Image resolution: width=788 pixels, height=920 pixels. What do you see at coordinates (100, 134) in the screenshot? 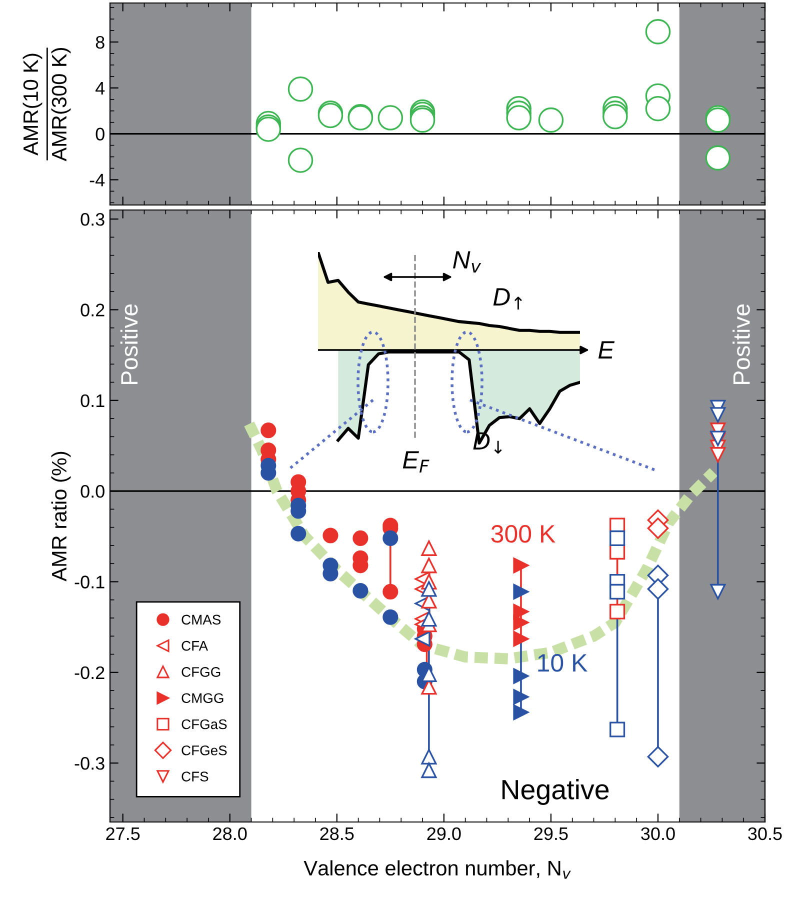
I see `y-tick-label: 0` at bounding box center [100, 134].